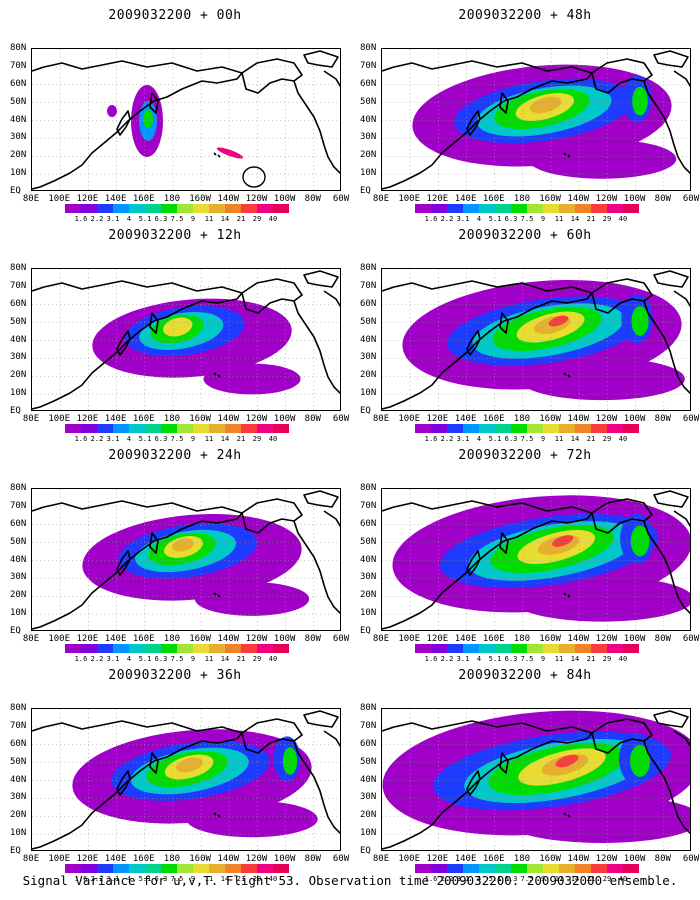  What do you see at coordinates (115, 859) in the screenshot?
I see `longitude-label: 140E` at bounding box center [115, 859].